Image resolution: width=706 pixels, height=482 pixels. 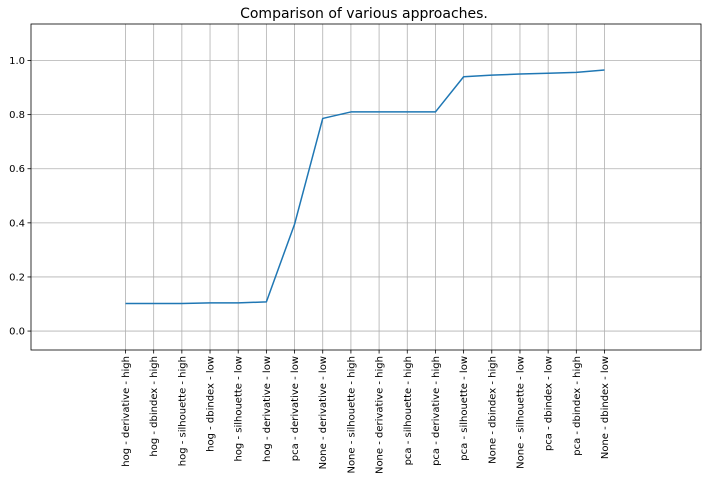 What do you see at coordinates (464, 408) in the screenshot?
I see `x-tick-label: pca - silhouette - low` at bounding box center [464, 408].